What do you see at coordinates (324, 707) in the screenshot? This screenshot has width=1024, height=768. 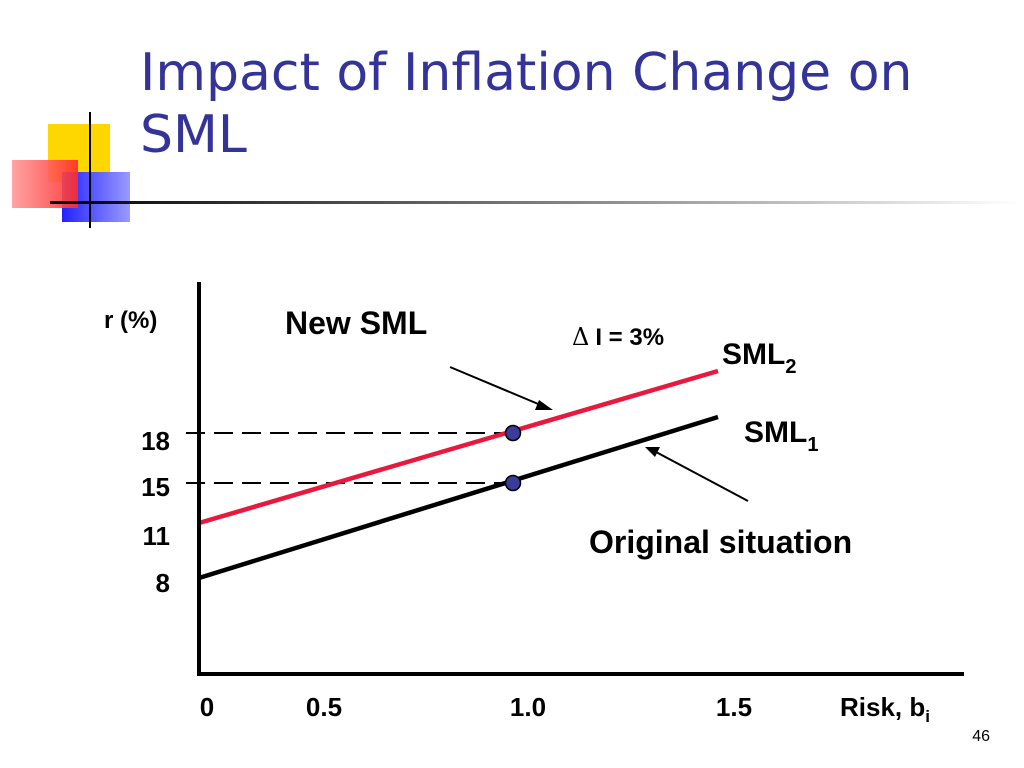 I see `x-tick-label: 0.5` at bounding box center [324, 707].